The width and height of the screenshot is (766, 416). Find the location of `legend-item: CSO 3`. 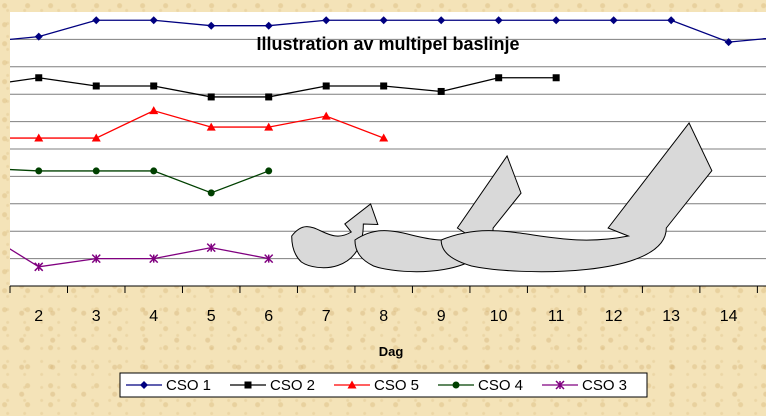

legend-item: CSO 3 is located at coordinates (584, 385).